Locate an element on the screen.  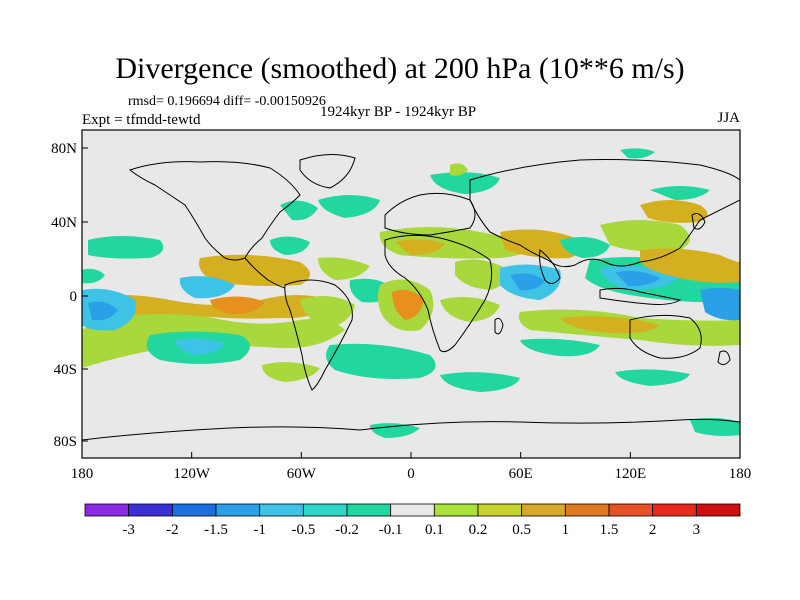
colorbar-label: -1.5 is located at coordinates (216, 530).